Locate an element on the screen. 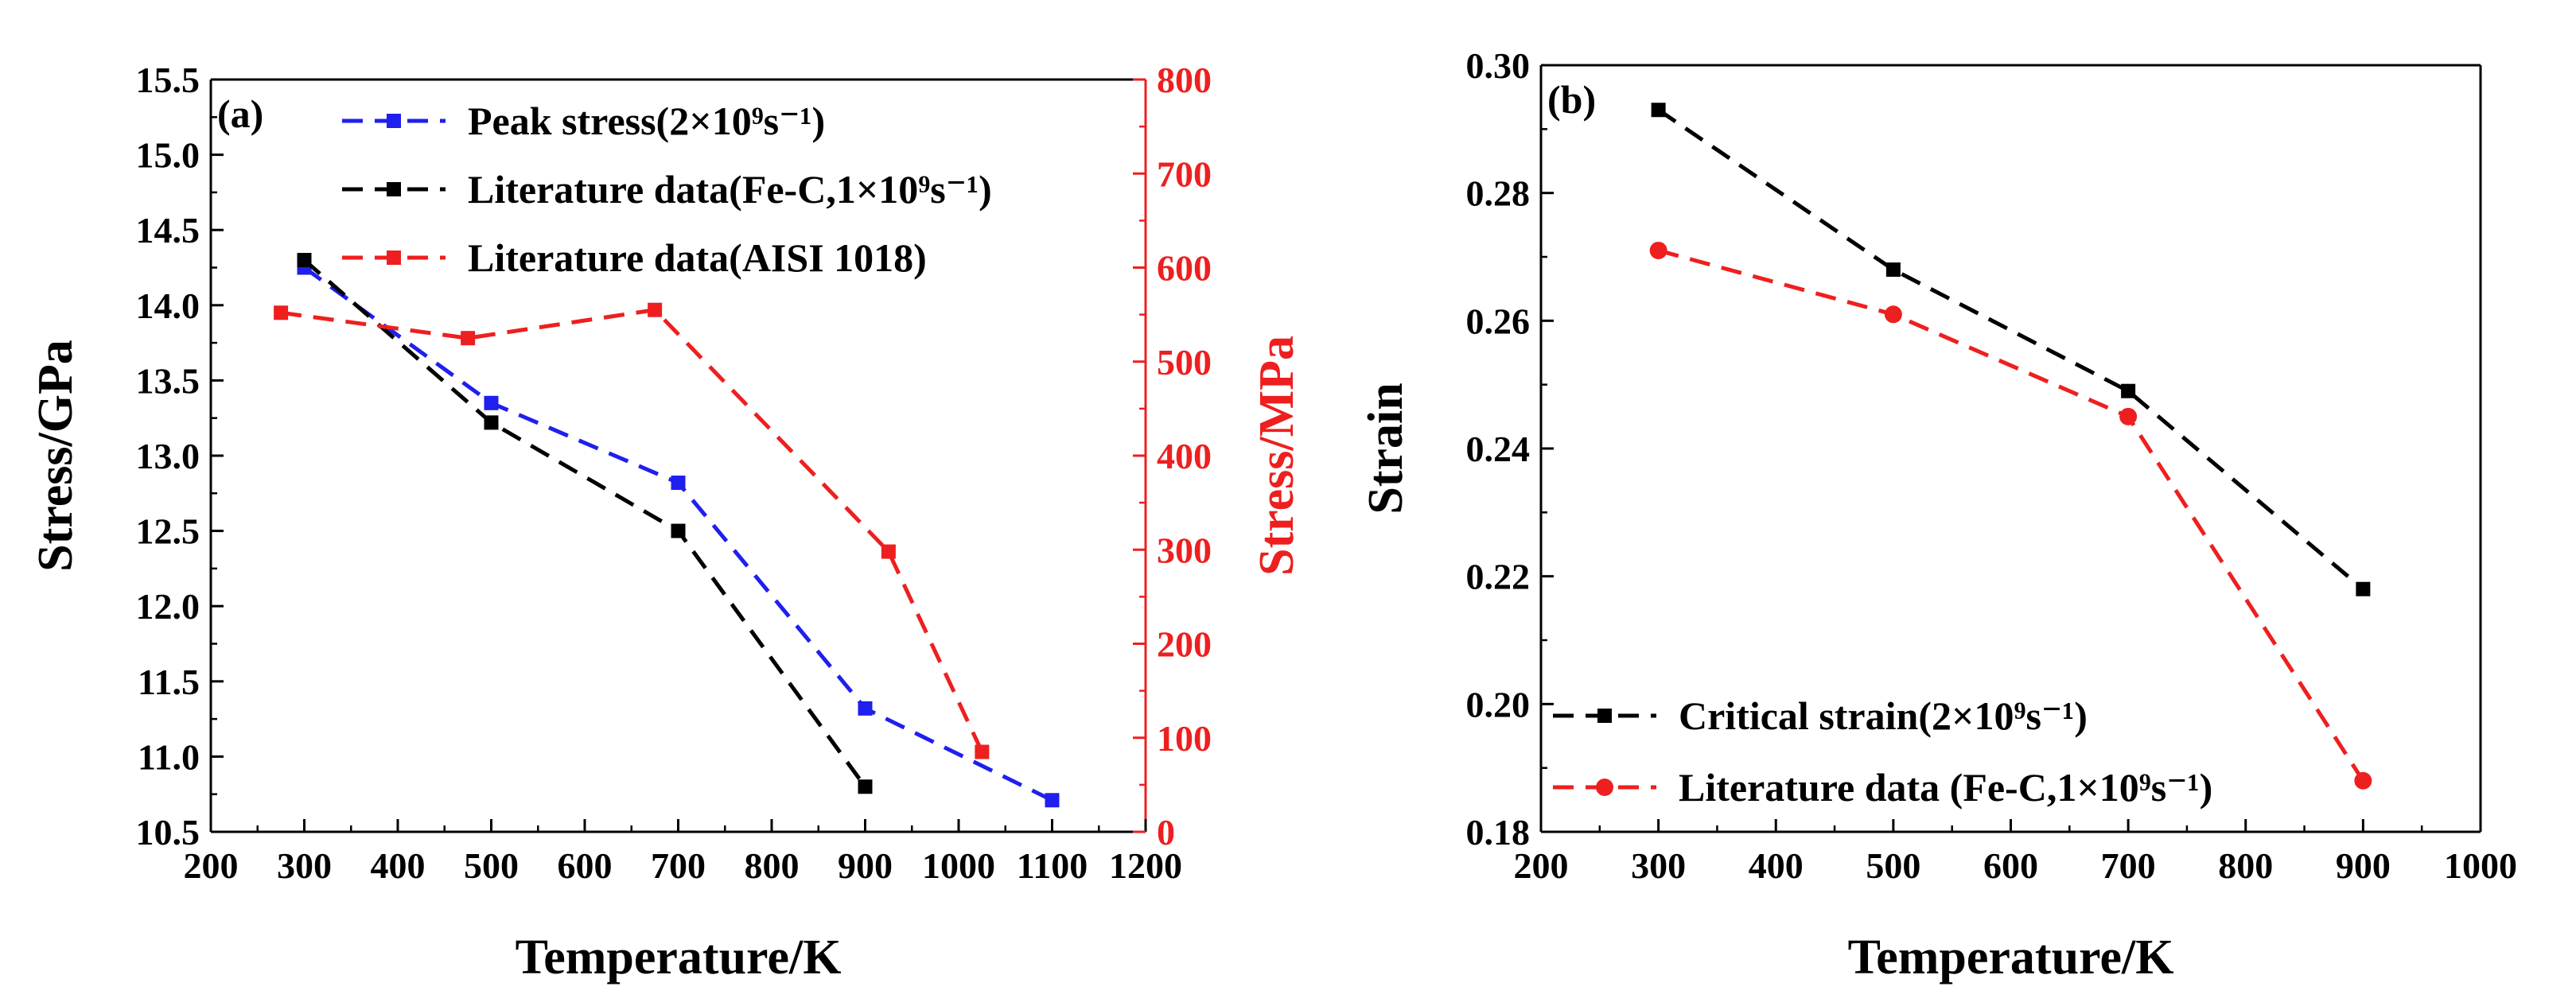 This screenshot has height=1002, width=2576. y-axis-label: Stress/GPa is located at coordinates (56, 456).